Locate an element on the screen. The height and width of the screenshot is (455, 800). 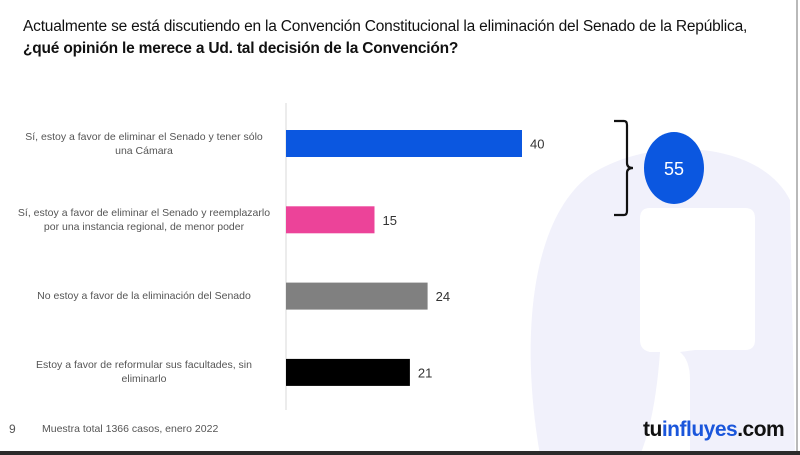
brand-logo: tuinfluyes.com is located at coordinates (714, 430).